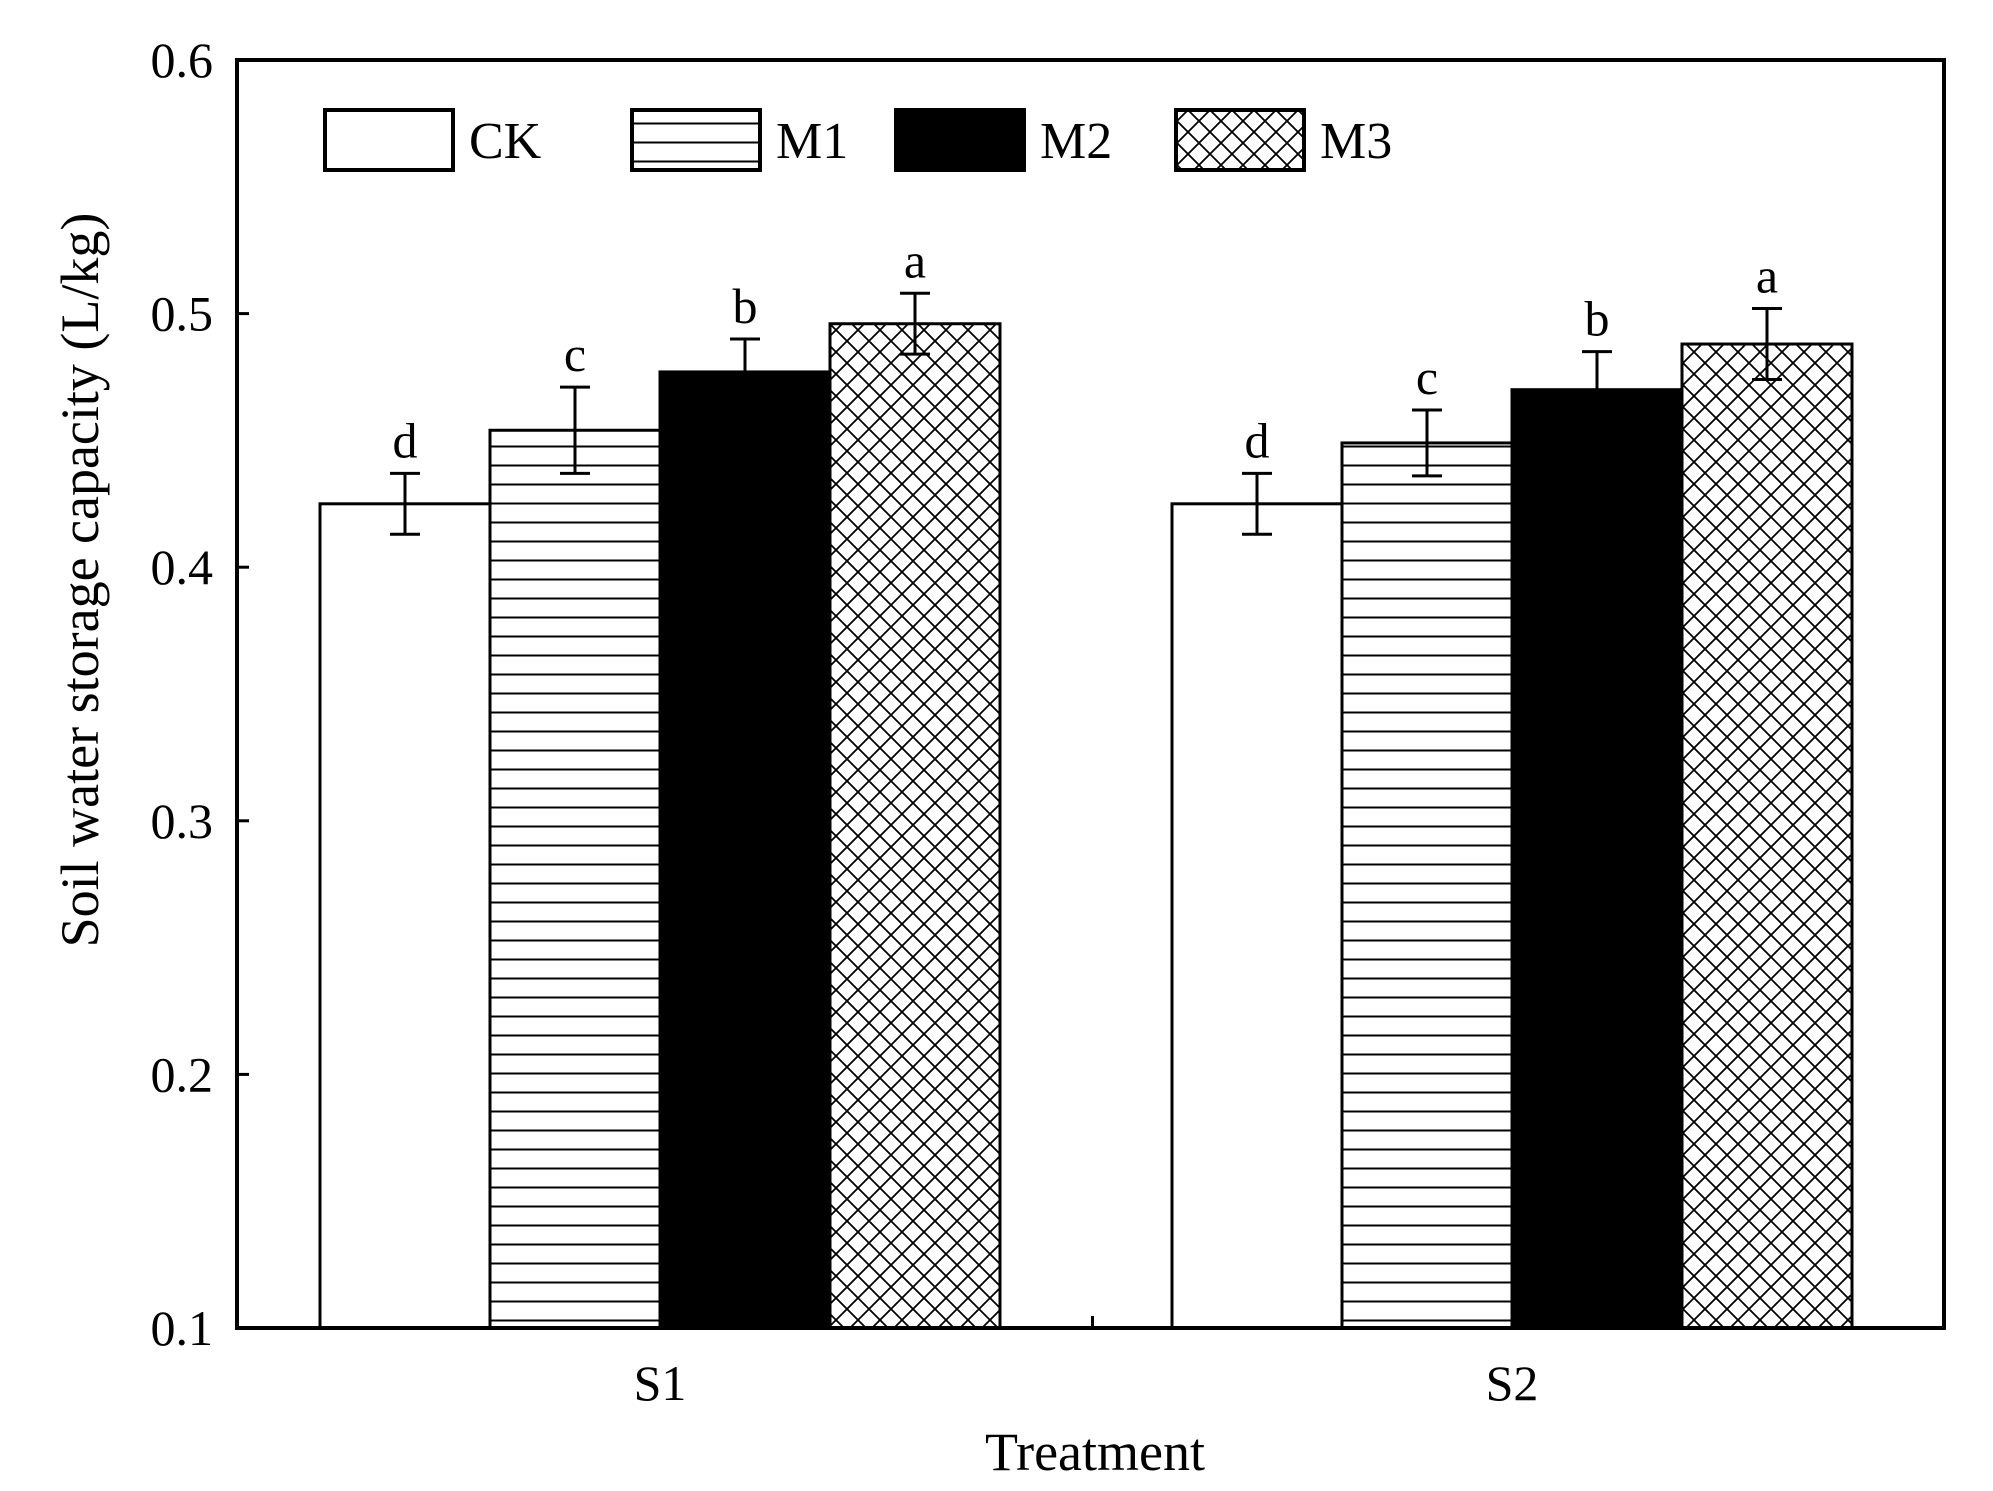 This screenshot has width=1993, height=1491. What do you see at coordinates (182, 1328) in the screenshot?
I see `y-tick-label: 0.1` at bounding box center [182, 1328].